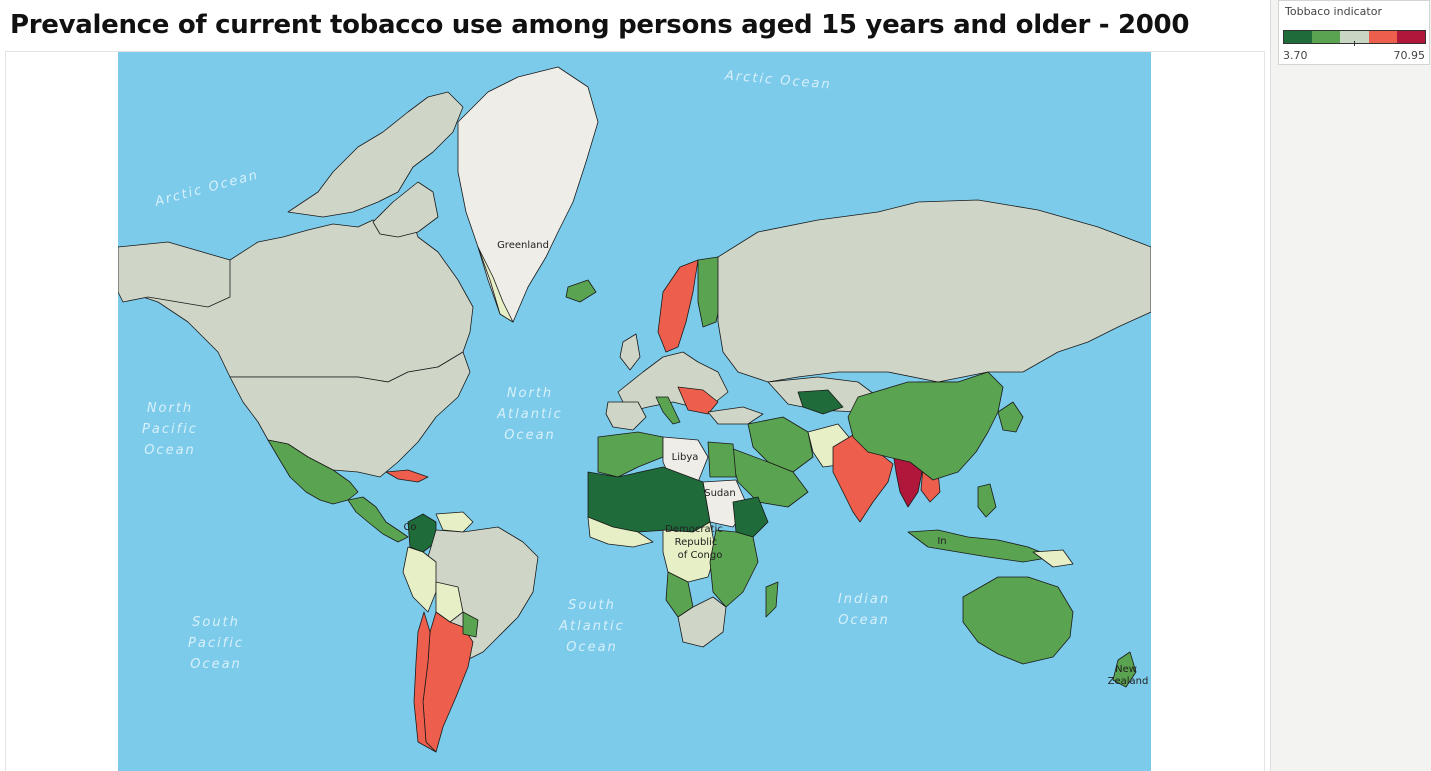  I want to click on label-new-zealand-2: Zealand, so click(1128, 681).